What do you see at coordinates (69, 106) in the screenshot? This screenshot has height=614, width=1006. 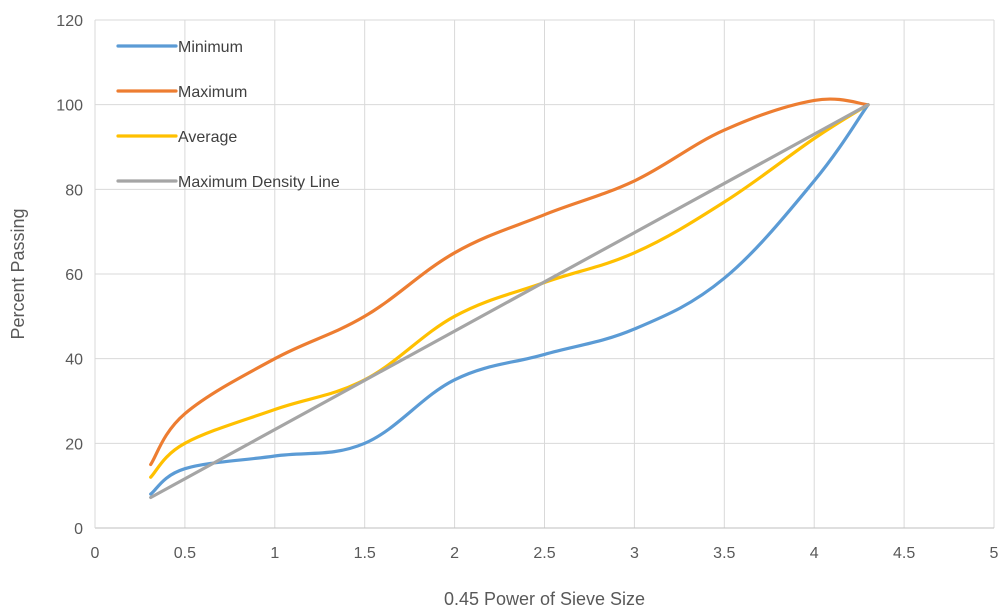 I see `y-tick-label: 100` at bounding box center [69, 106].